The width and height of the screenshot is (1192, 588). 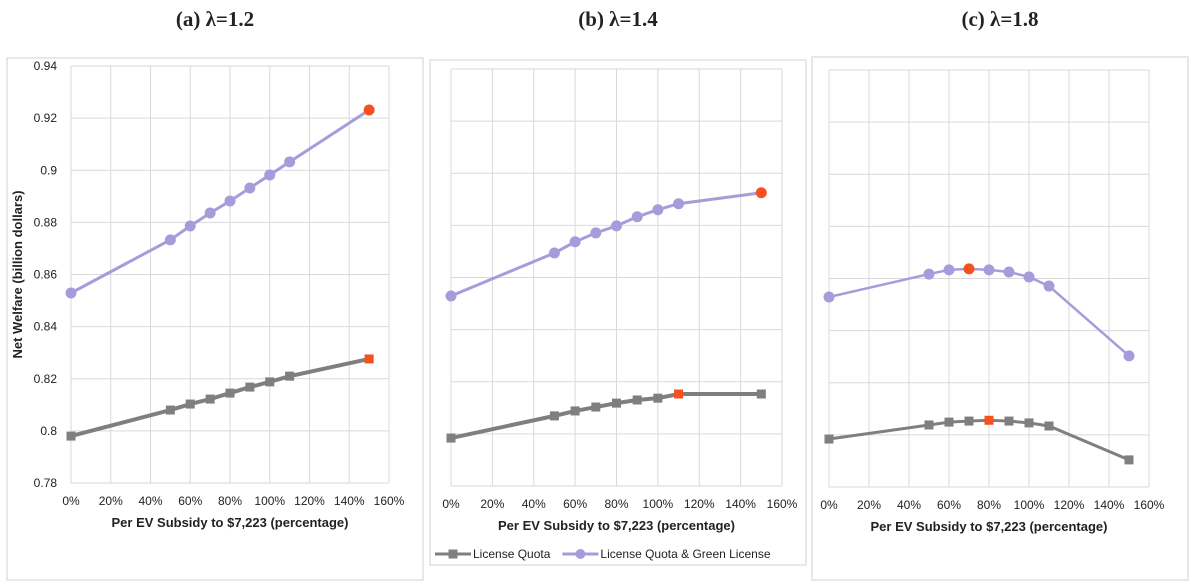 What do you see at coordinates (48, 170) in the screenshot?
I see `y-tick-label: 0.9` at bounding box center [48, 170].